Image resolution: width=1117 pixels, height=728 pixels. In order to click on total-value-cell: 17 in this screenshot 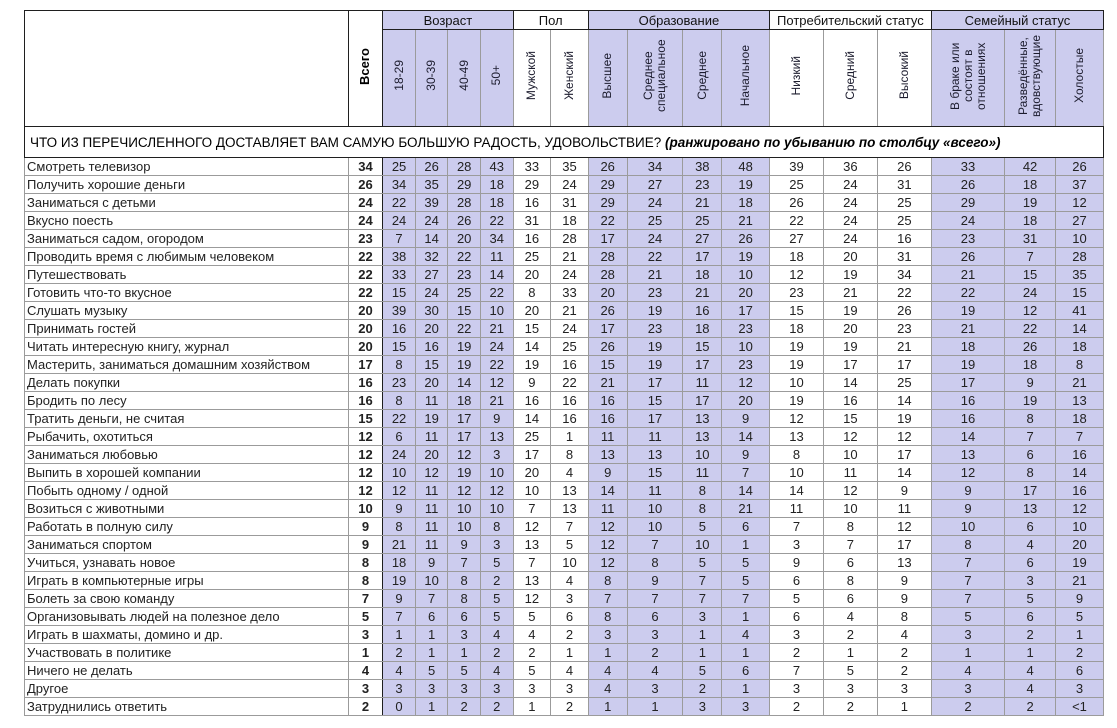, I will do `click(365, 364)`.